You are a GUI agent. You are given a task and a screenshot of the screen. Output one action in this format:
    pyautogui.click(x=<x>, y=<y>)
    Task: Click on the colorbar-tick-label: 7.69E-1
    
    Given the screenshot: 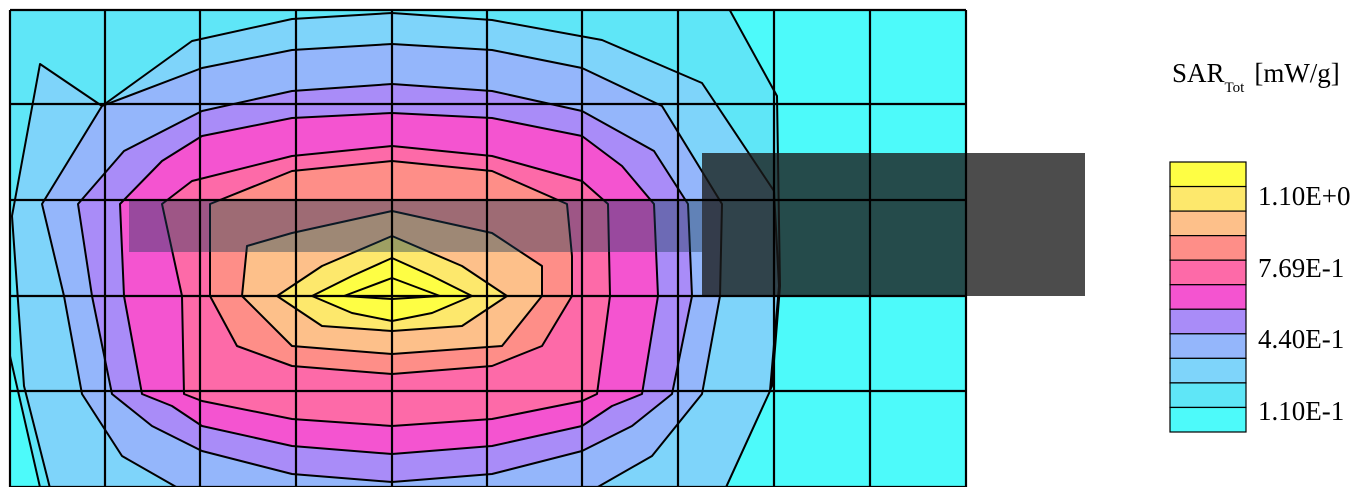 What is the action you would take?
    pyautogui.click(x=1301, y=268)
    